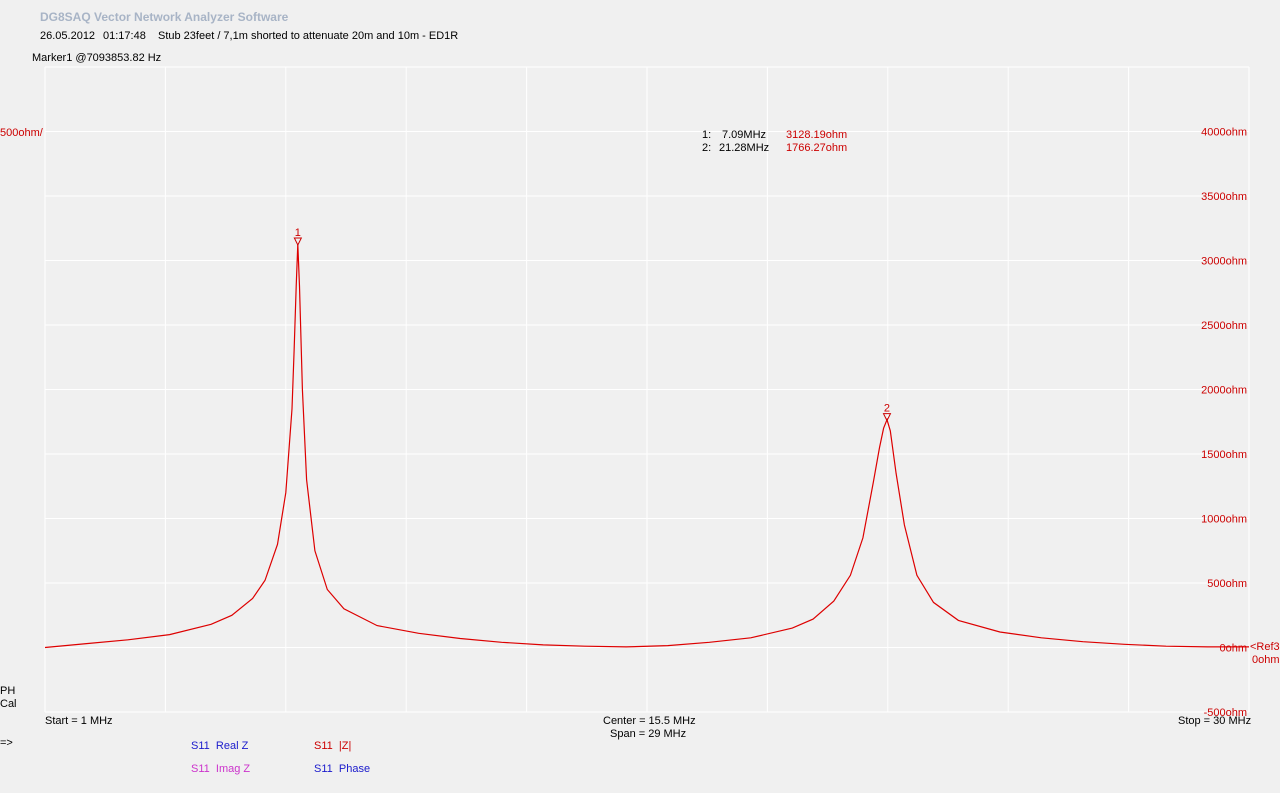 The height and width of the screenshot is (793, 1280). Describe the element at coordinates (1265, 647) in the screenshot. I see `ref-label: <Ref3` at that location.